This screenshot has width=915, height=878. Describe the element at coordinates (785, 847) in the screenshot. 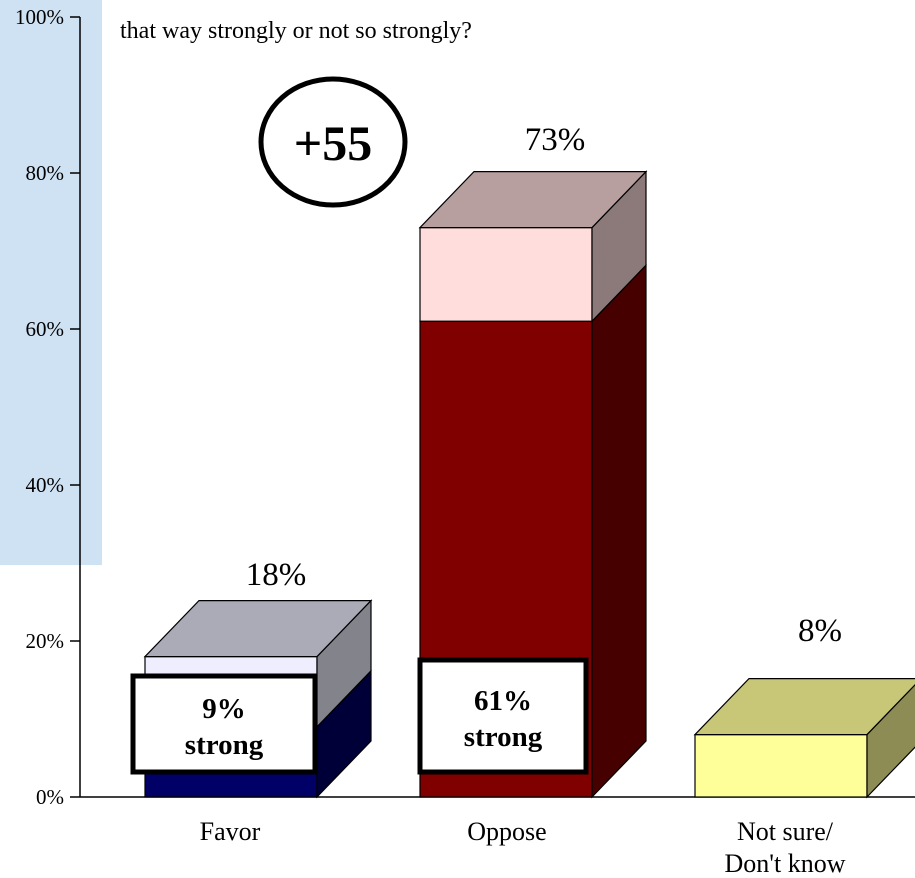

I see `category-label: Not sure/Don't know` at that location.